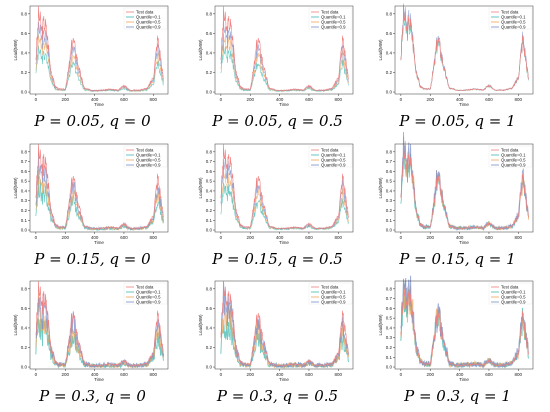 Image resolution: width=550 pixels, height=412 pixels. What do you see at coordinates (457, 396) in the screenshot?
I see `panel-caption: P = 0.3, q = 1` at bounding box center [457, 396].